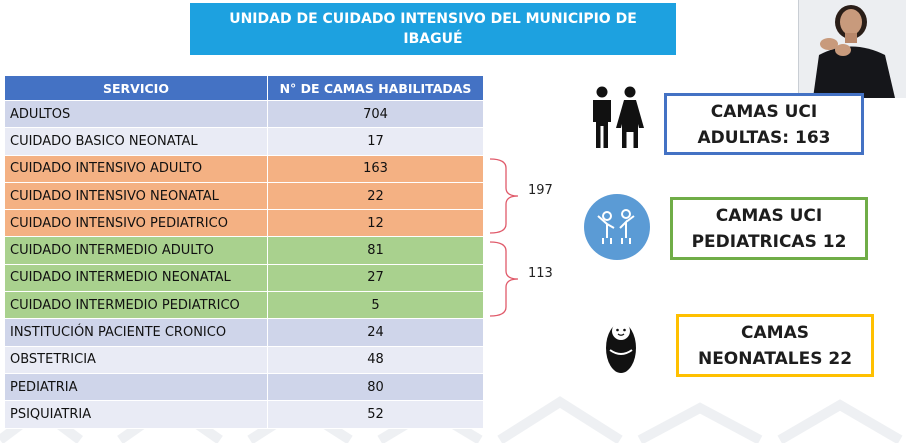  I want to click on beds-cell: 48, so click(375, 359).